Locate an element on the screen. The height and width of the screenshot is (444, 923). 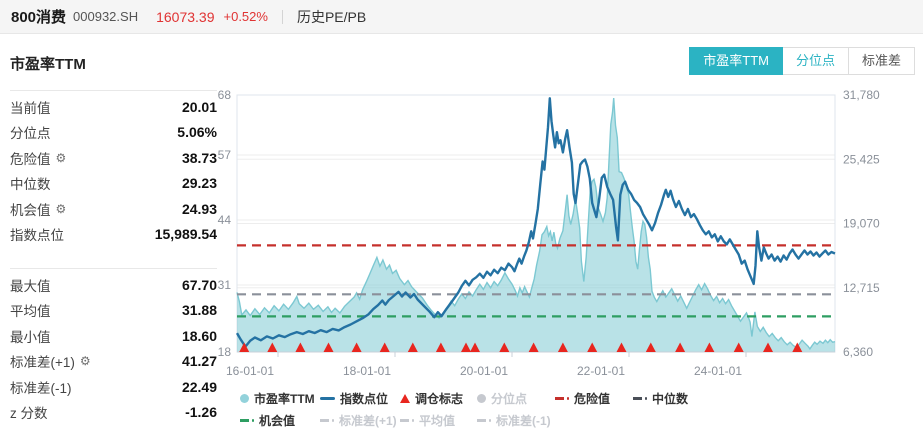
legend-label: 标准差(+1) is located at coordinates (368, 421).